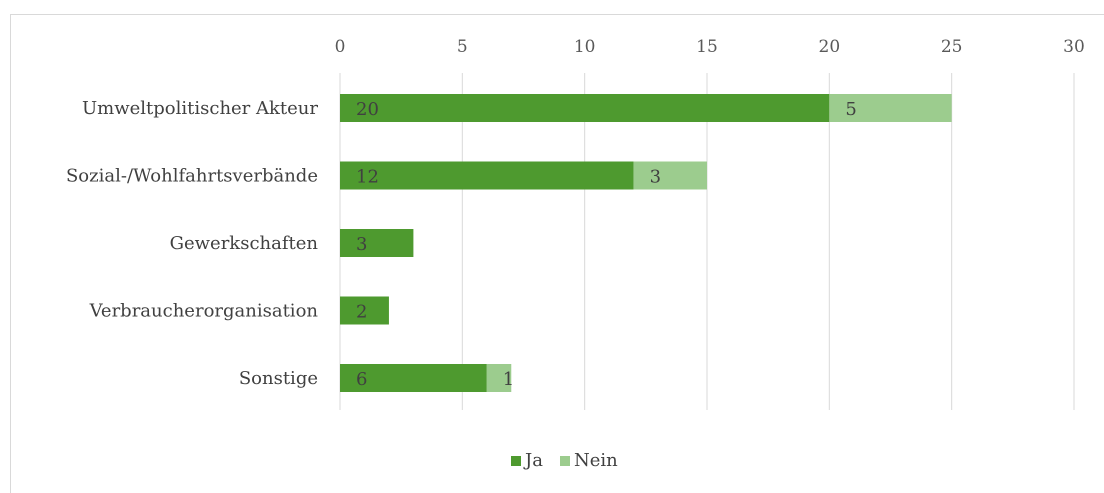  I want to click on data-label-ja: 20, so click(367, 109).